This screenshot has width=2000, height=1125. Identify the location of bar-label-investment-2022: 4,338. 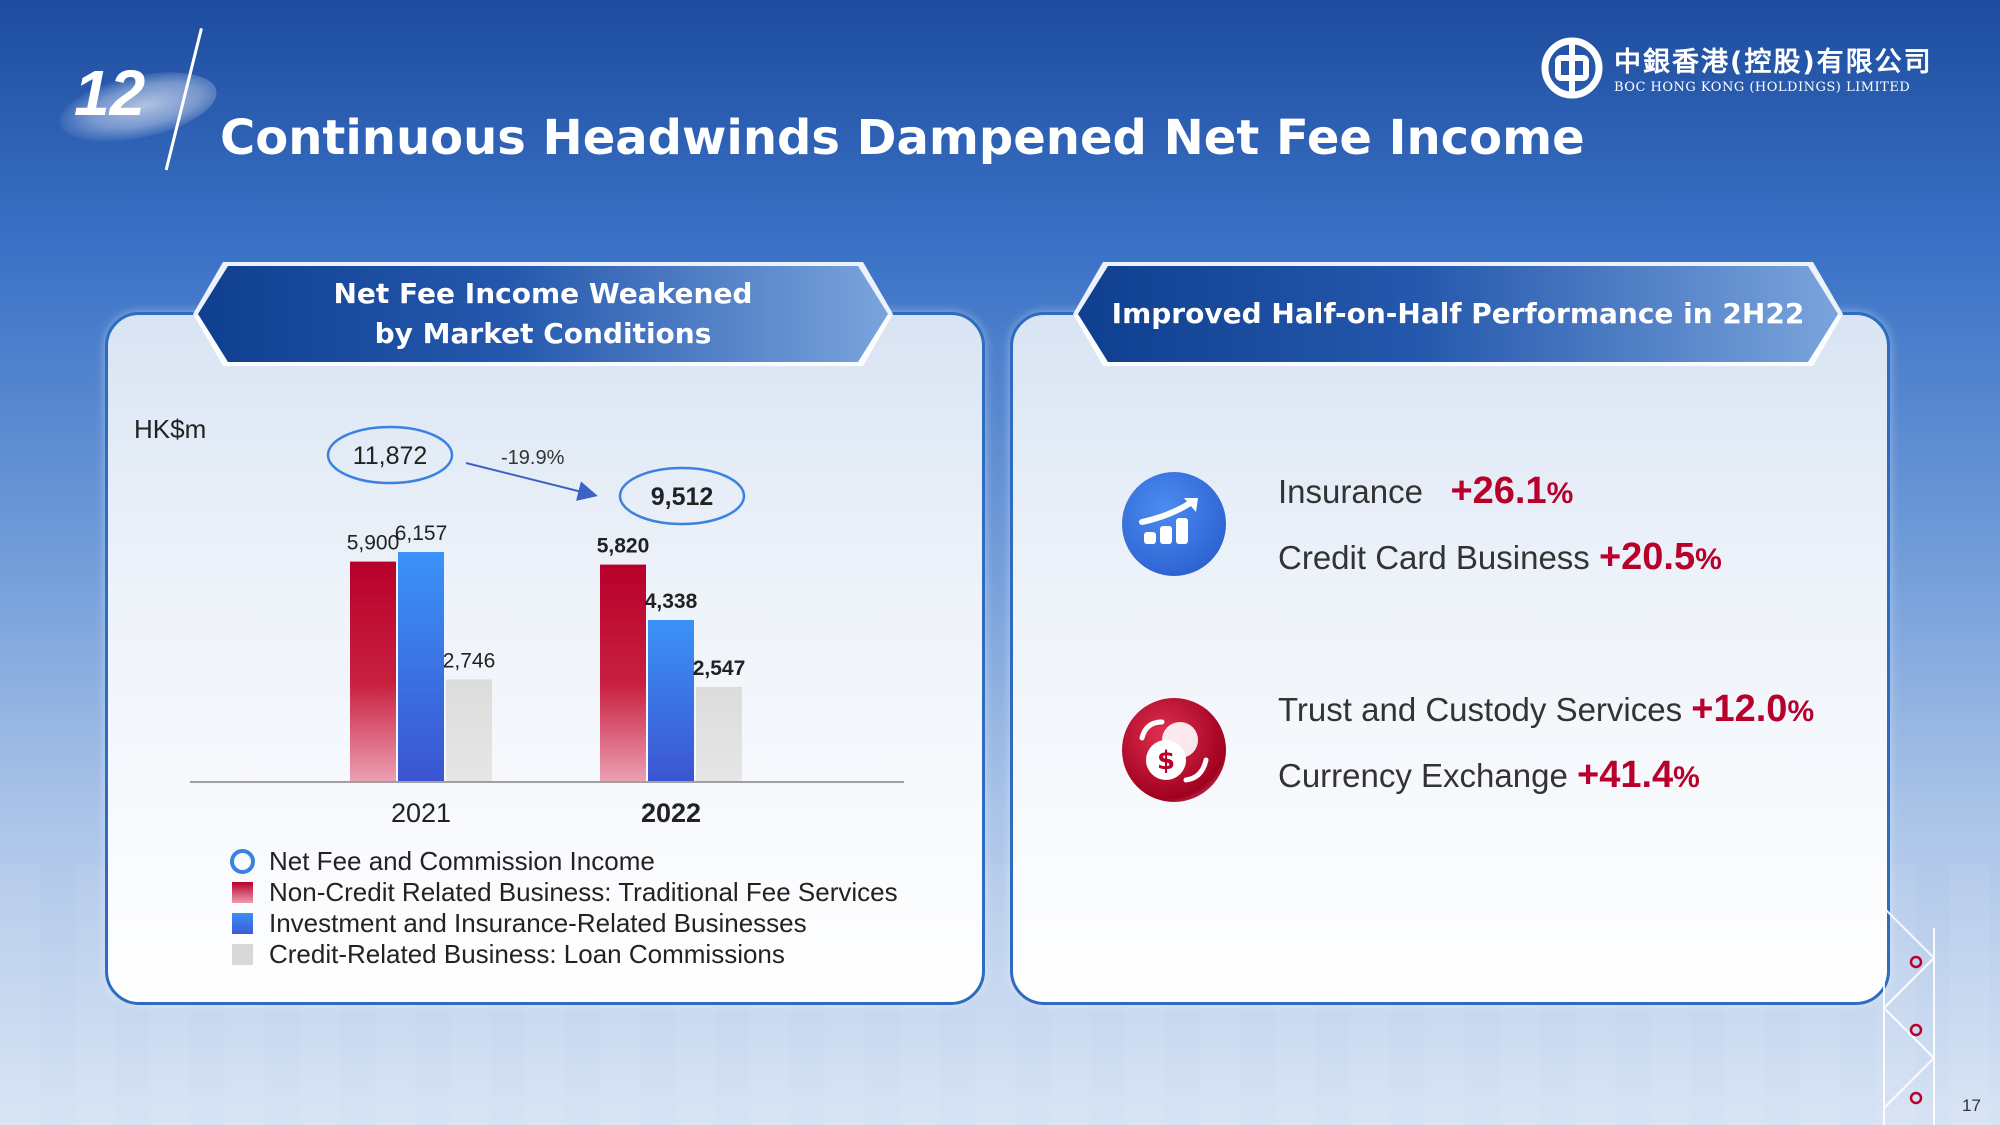
(671, 601).